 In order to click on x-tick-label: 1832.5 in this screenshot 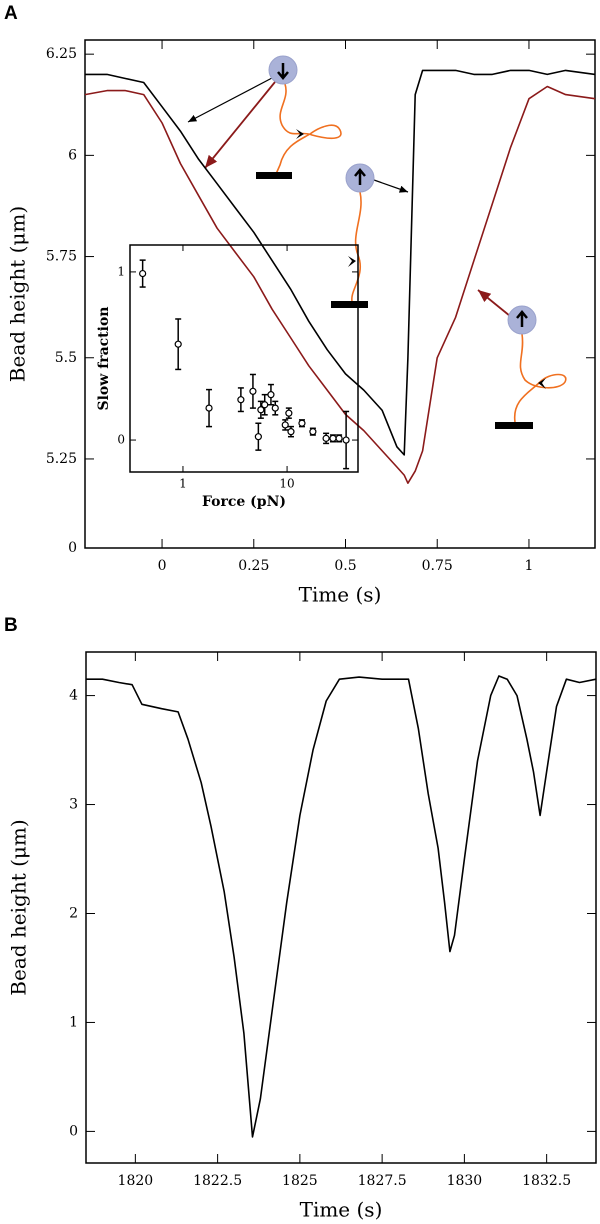, I will do `click(546, 1181)`.